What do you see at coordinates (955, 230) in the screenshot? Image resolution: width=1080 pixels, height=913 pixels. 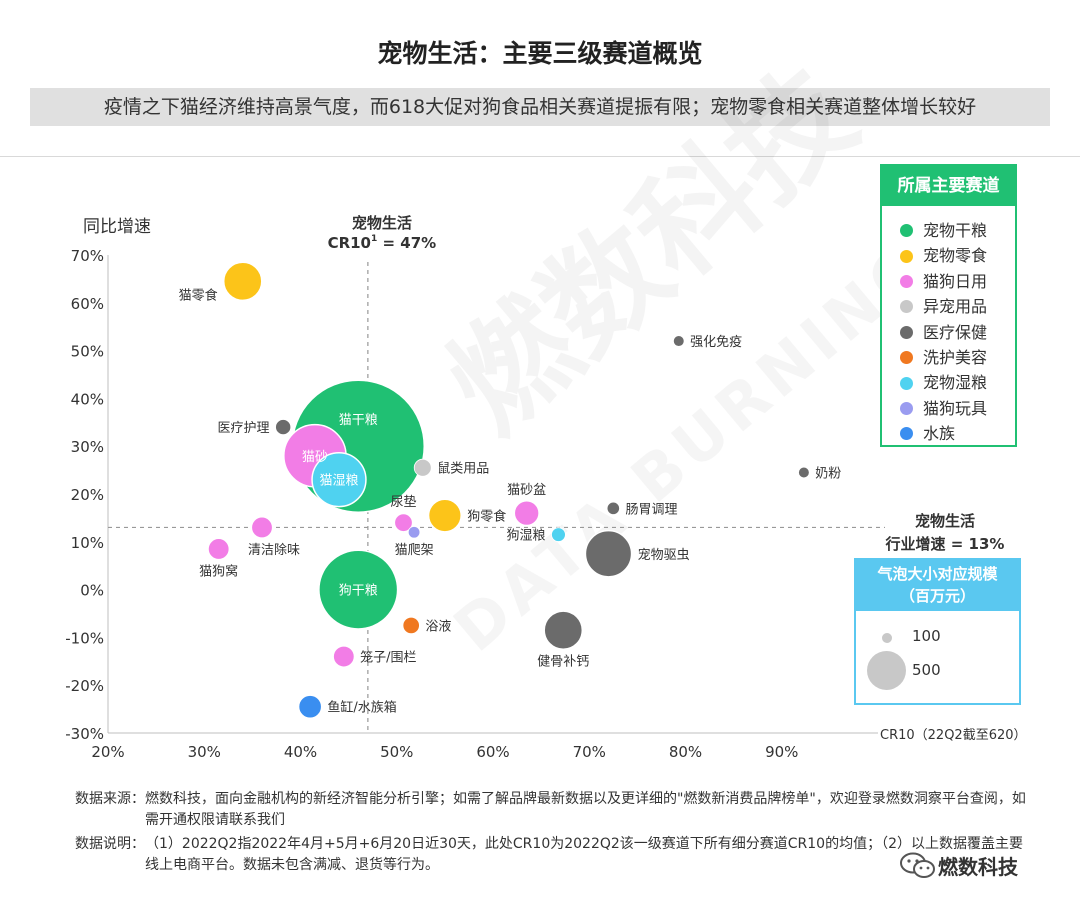 I see `legend-label: 宠物干粮` at bounding box center [955, 230].